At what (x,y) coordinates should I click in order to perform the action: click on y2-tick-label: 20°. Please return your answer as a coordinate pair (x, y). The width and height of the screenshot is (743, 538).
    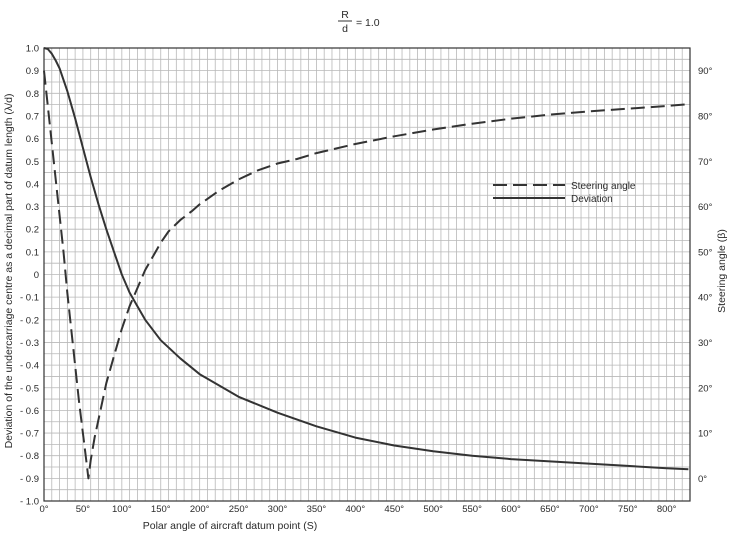
    Looking at the image, I should click on (705, 388).